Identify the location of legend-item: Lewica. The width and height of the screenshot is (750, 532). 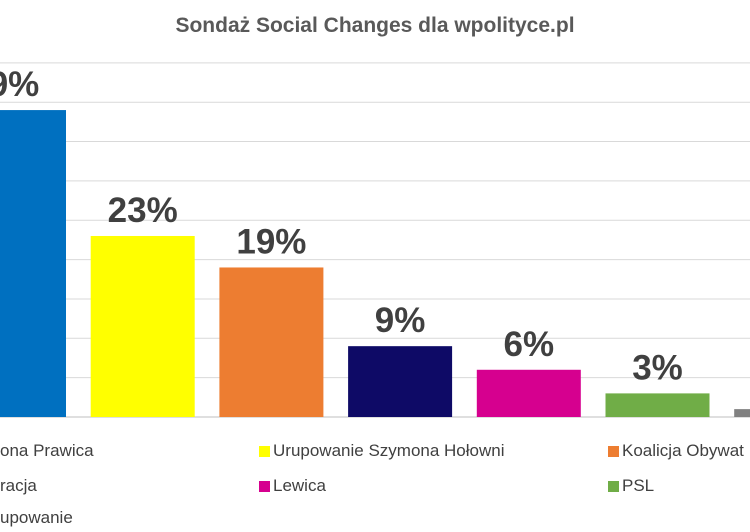
(292, 486).